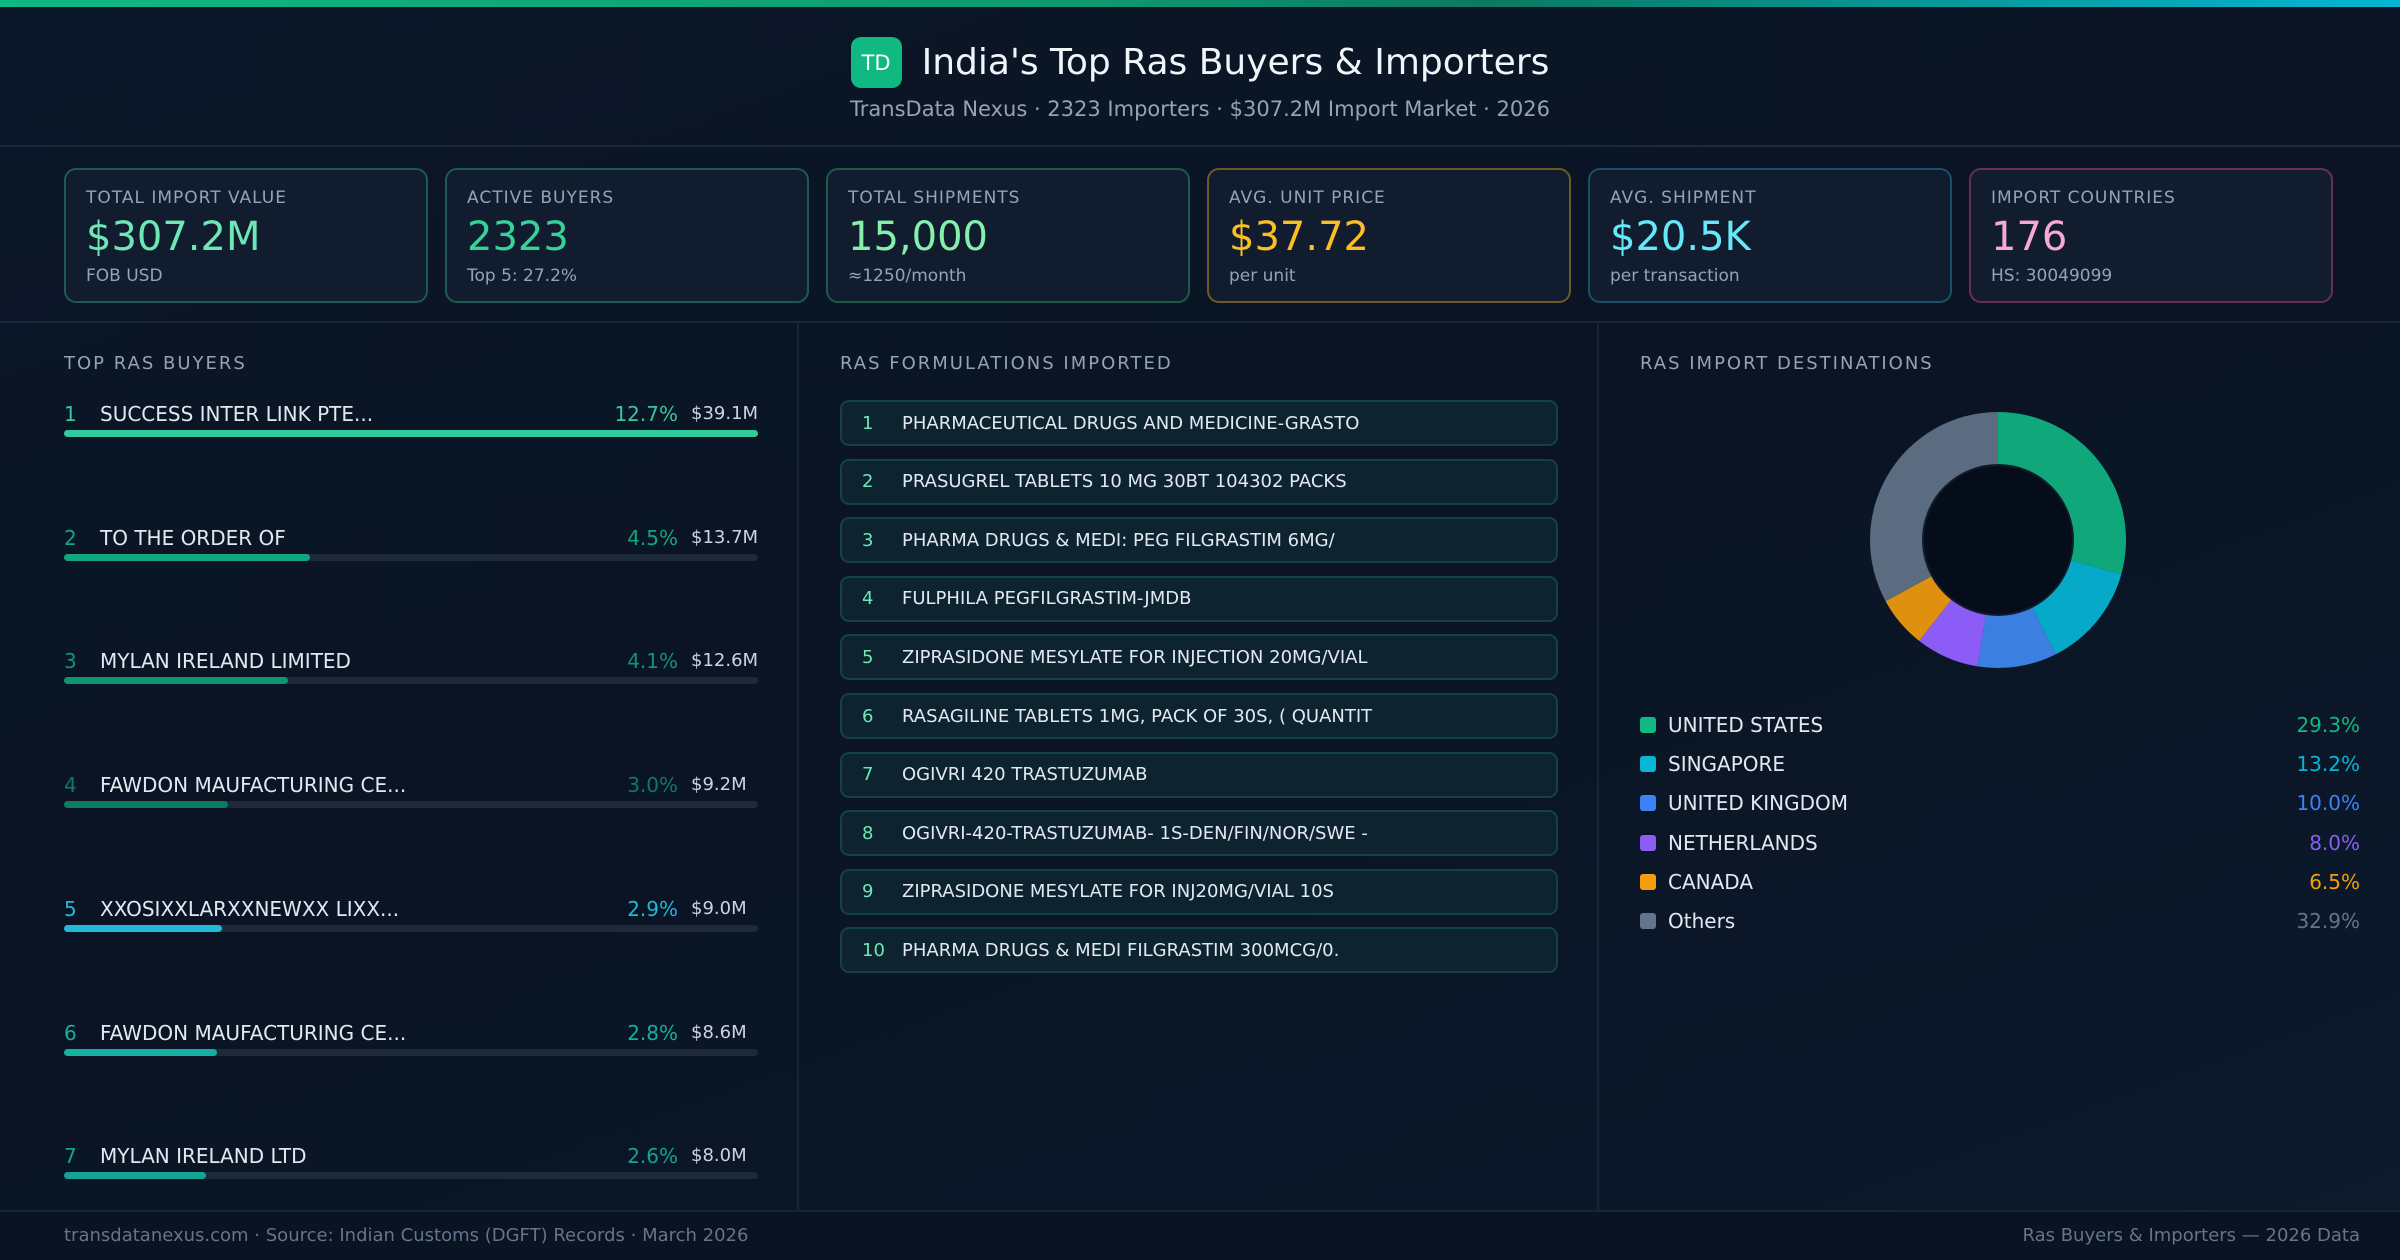 The image size is (2400, 1260). I want to click on buyer-share: 4.1%, so click(652, 661).